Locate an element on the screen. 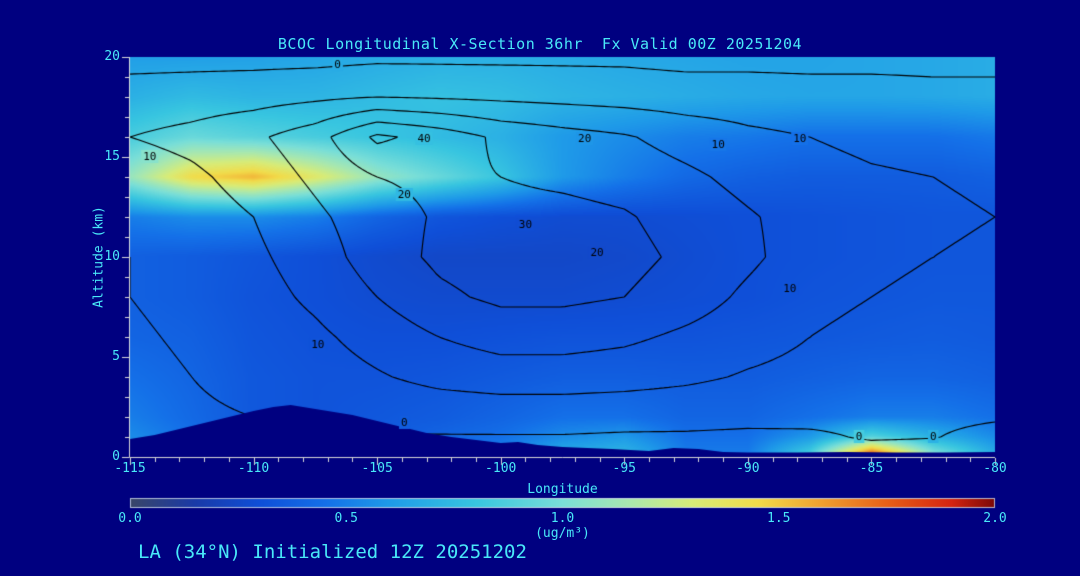 This screenshot has width=1080, height=576. y-tick-label: 20 is located at coordinates (112, 56).